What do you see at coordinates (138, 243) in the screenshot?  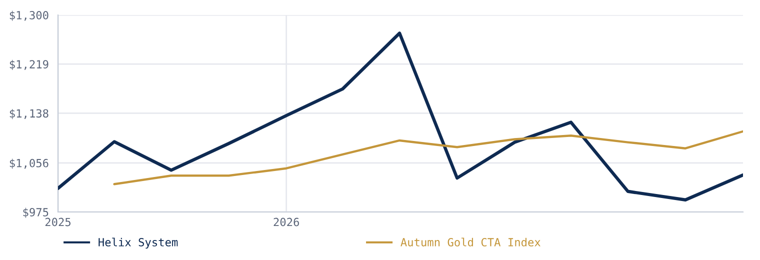 I see `legend-label: Helix System` at bounding box center [138, 243].